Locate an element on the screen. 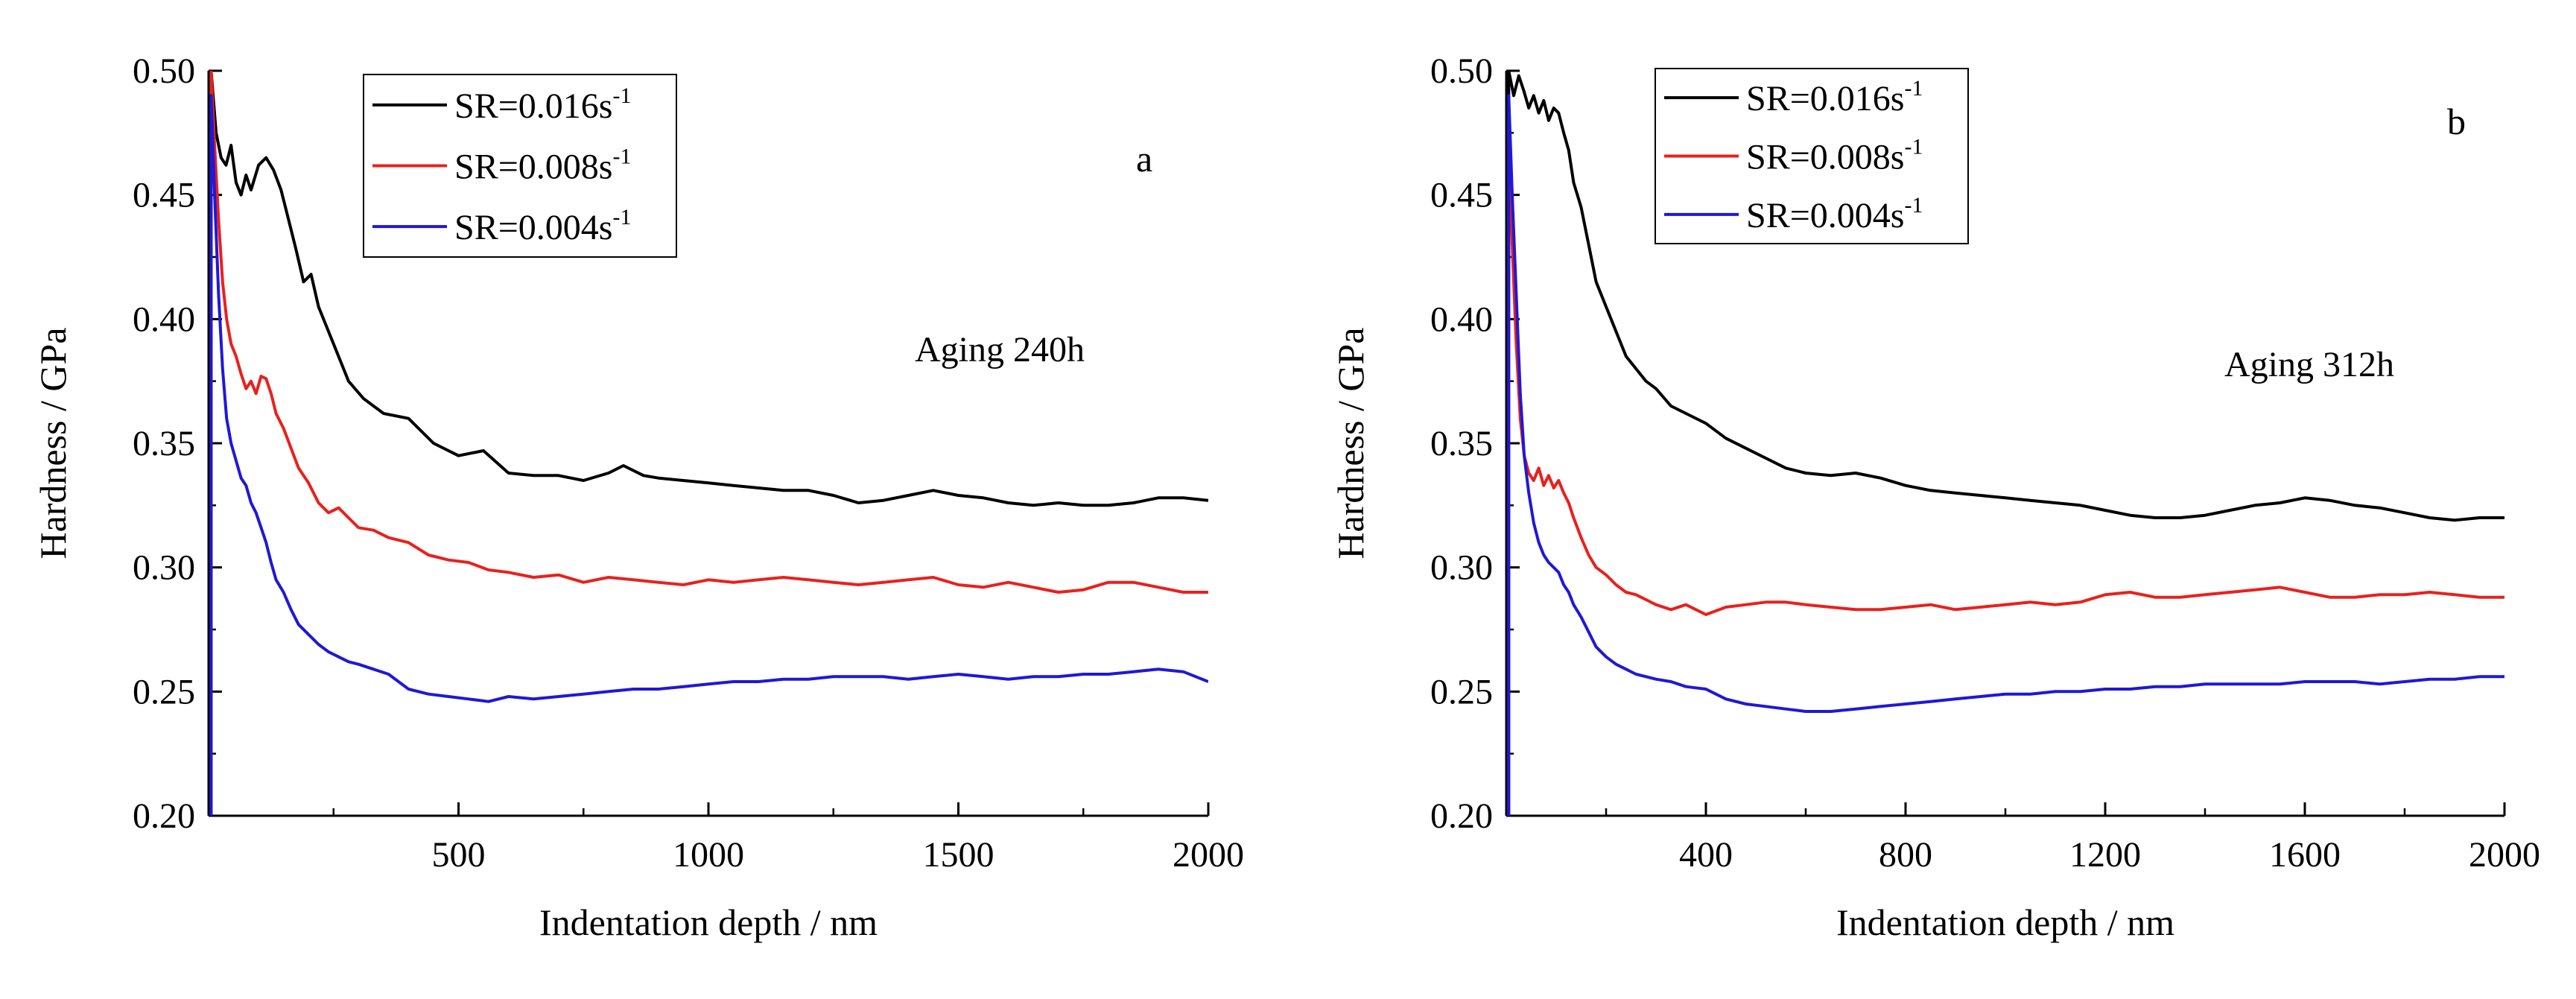 The image size is (2576, 999). annotation-aging: Aging 240h is located at coordinates (1000, 350).